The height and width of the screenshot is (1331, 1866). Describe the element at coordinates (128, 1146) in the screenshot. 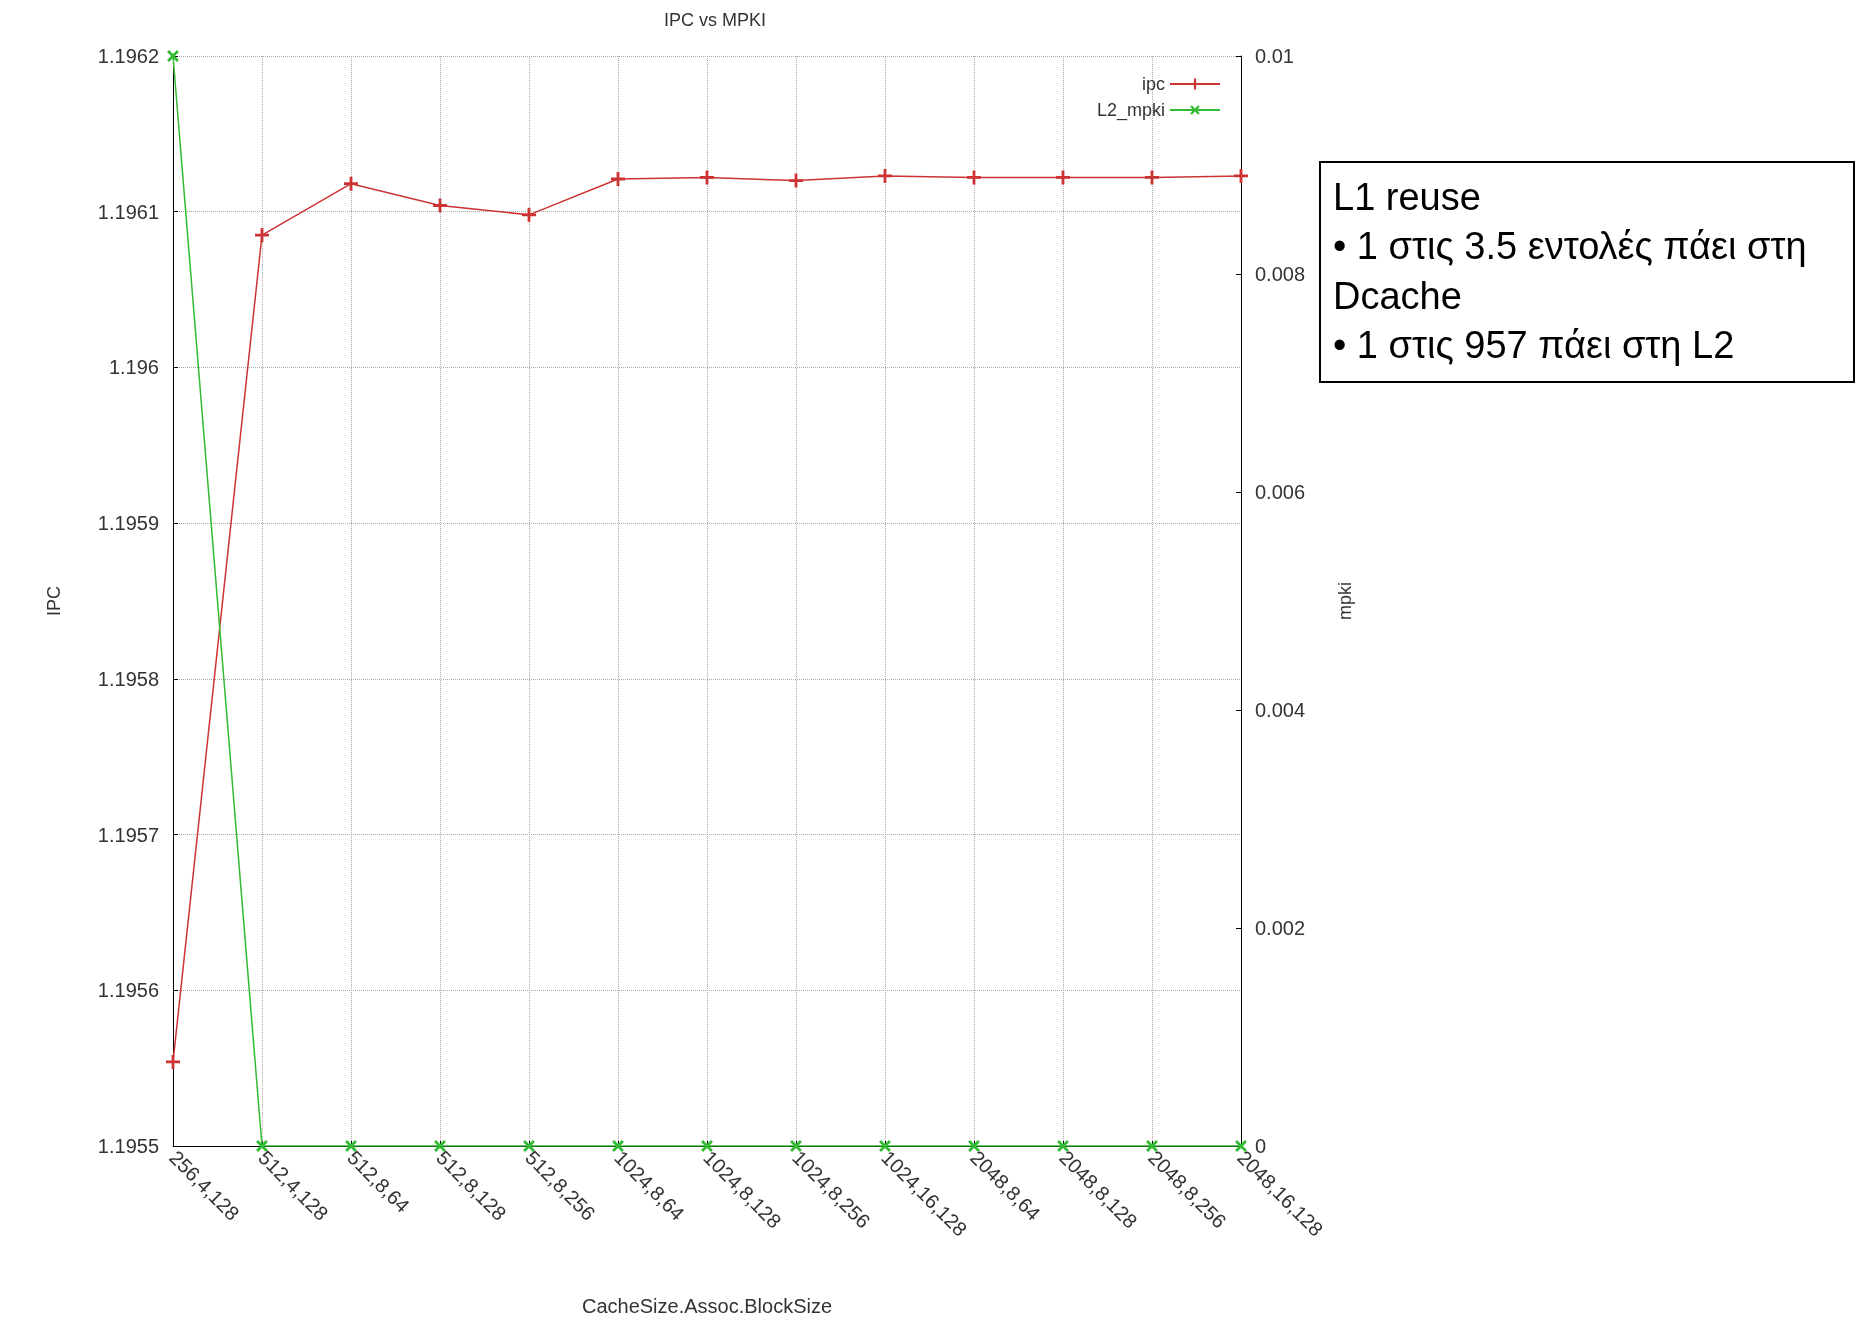

I see `y-tick-label: 1.1955` at that location.